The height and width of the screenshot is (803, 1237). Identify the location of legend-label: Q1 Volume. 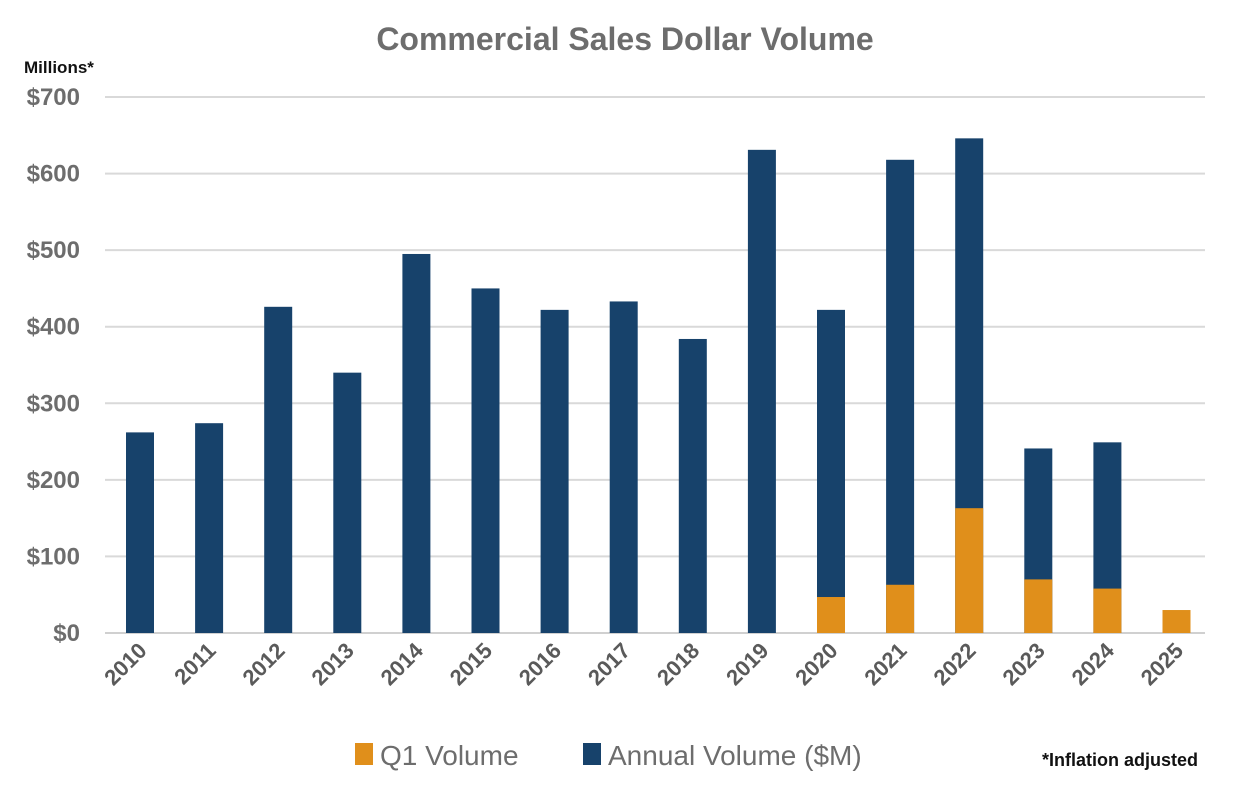
(449, 755).